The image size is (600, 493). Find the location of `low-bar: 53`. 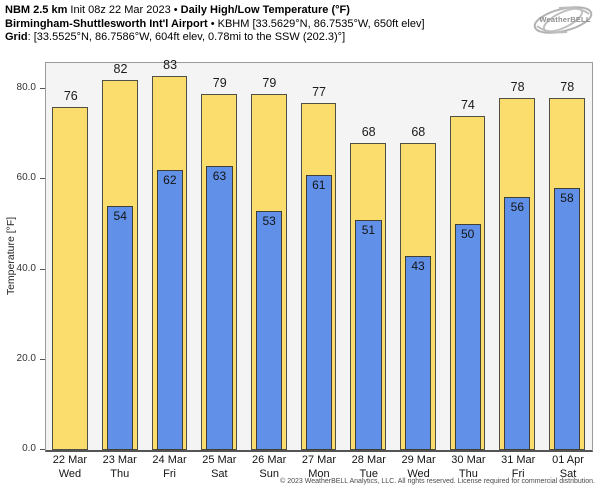

low-bar: 53 is located at coordinates (269, 330).